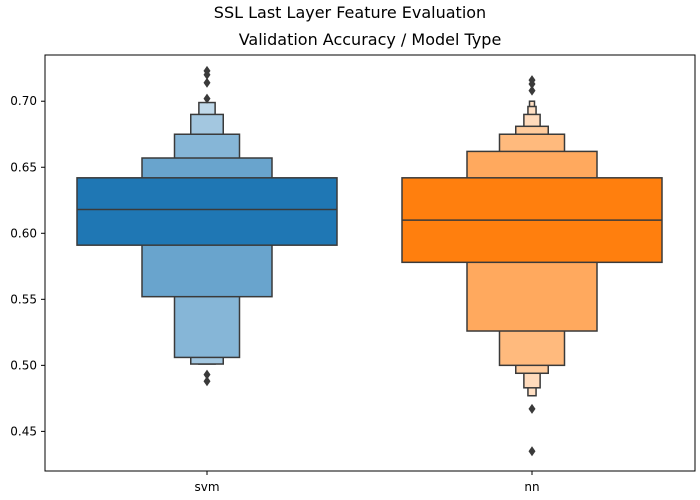 Image resolution: width=700 pixels, height=500 pixels. I want to click on x-tick-label-svm: svm, so click(206, 487).